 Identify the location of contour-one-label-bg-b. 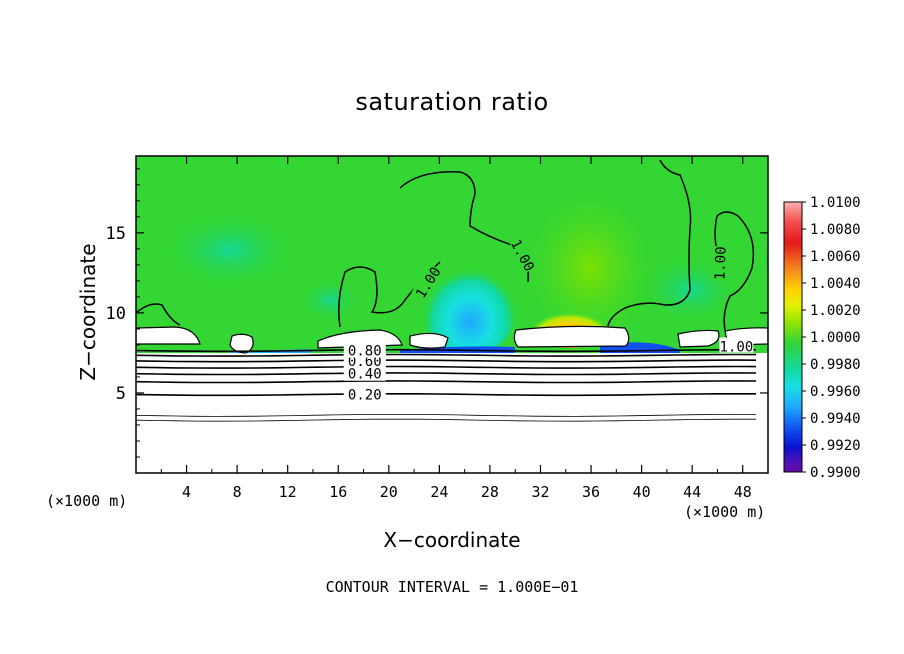
(524, 255).